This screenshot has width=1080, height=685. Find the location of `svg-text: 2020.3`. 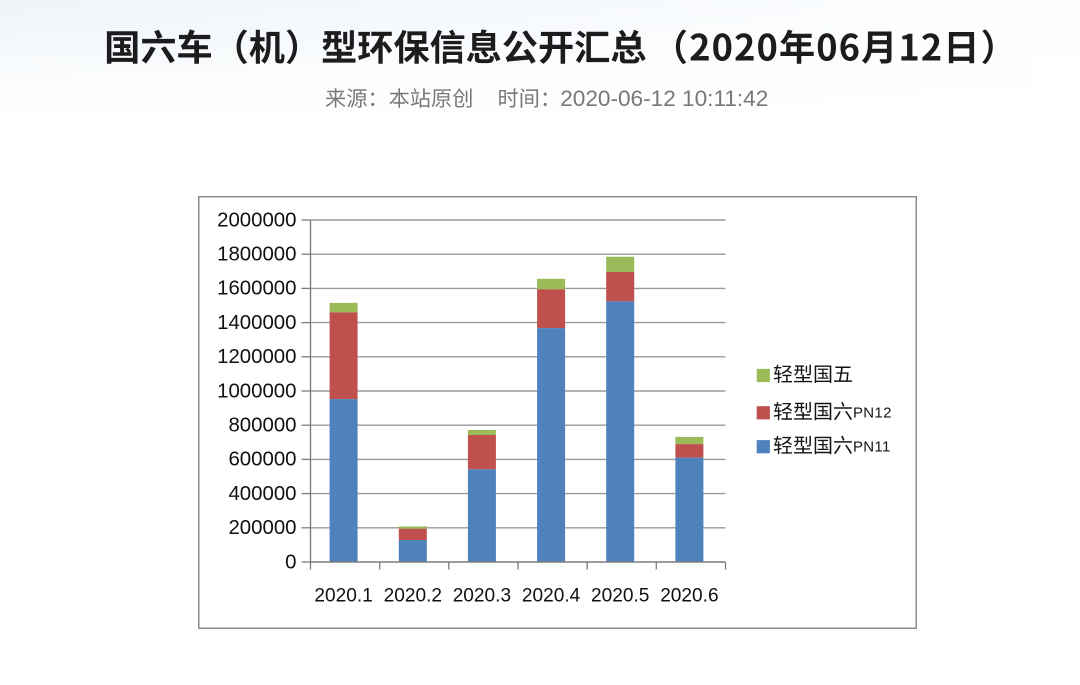

svg-text: 2020.3 is located at coordinates (482, 596).